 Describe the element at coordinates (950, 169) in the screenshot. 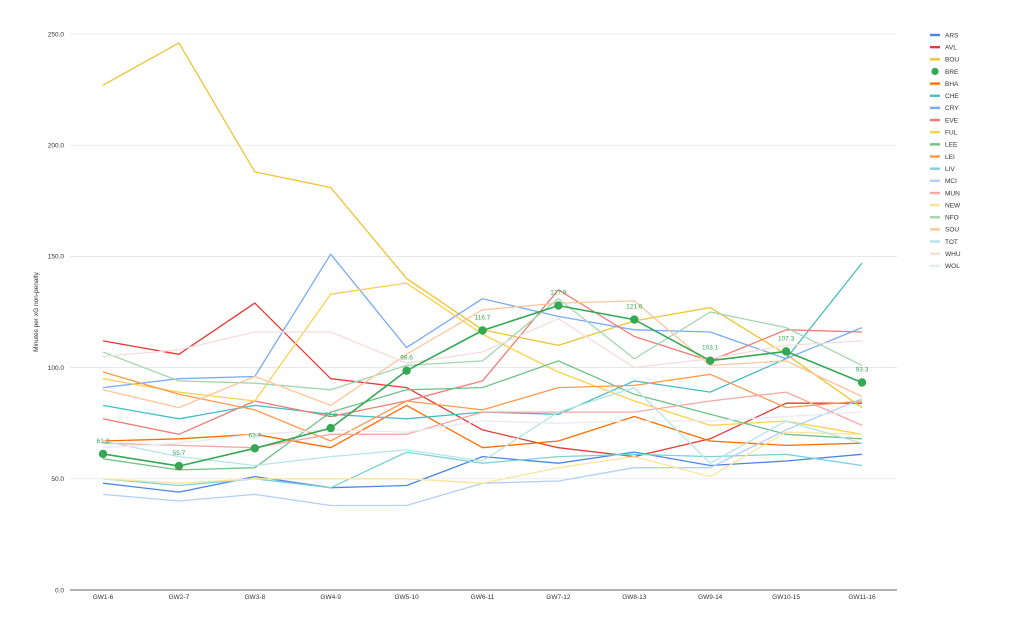

I see `legend-label: LIV` at that location.